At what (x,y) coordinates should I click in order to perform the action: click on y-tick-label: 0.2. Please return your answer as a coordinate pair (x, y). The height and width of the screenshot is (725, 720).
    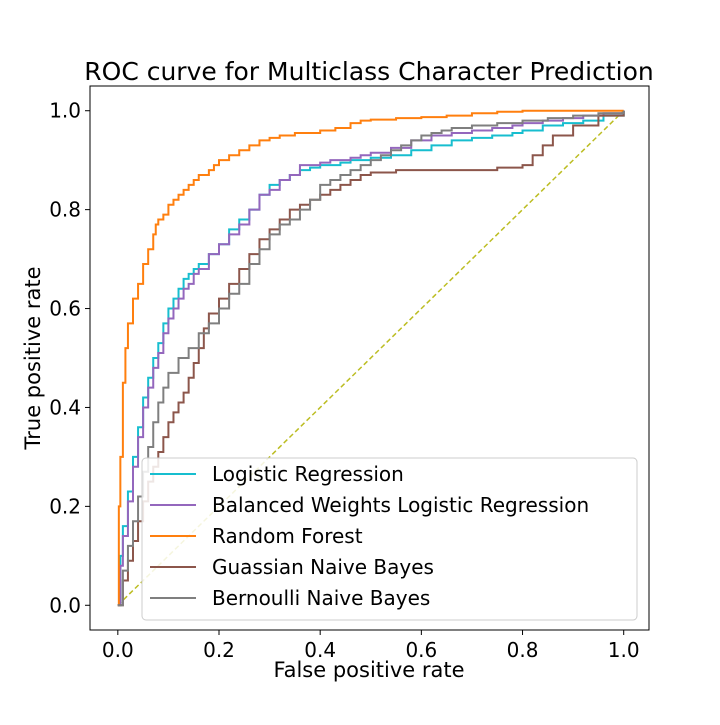
    Looking at the image, I should click on (65, 506).